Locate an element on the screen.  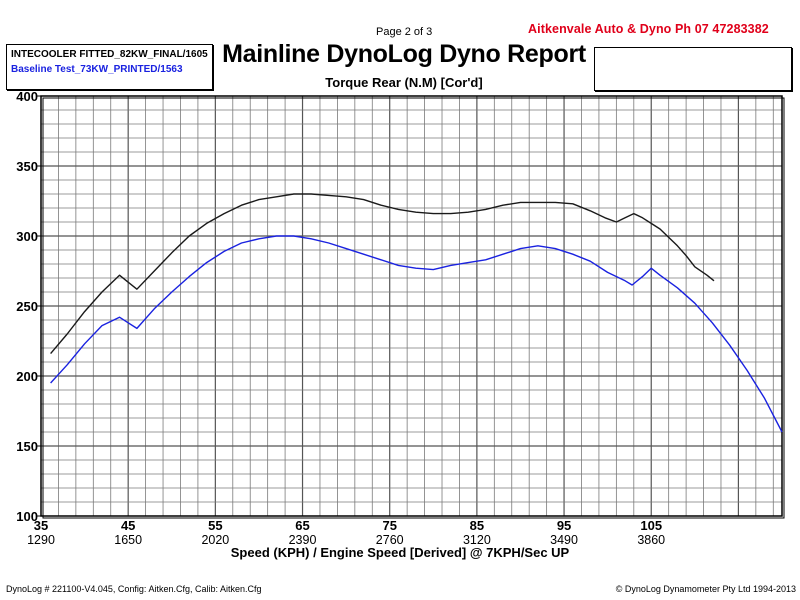
y-tick-label: 300 is located at coordinates (27, 236).